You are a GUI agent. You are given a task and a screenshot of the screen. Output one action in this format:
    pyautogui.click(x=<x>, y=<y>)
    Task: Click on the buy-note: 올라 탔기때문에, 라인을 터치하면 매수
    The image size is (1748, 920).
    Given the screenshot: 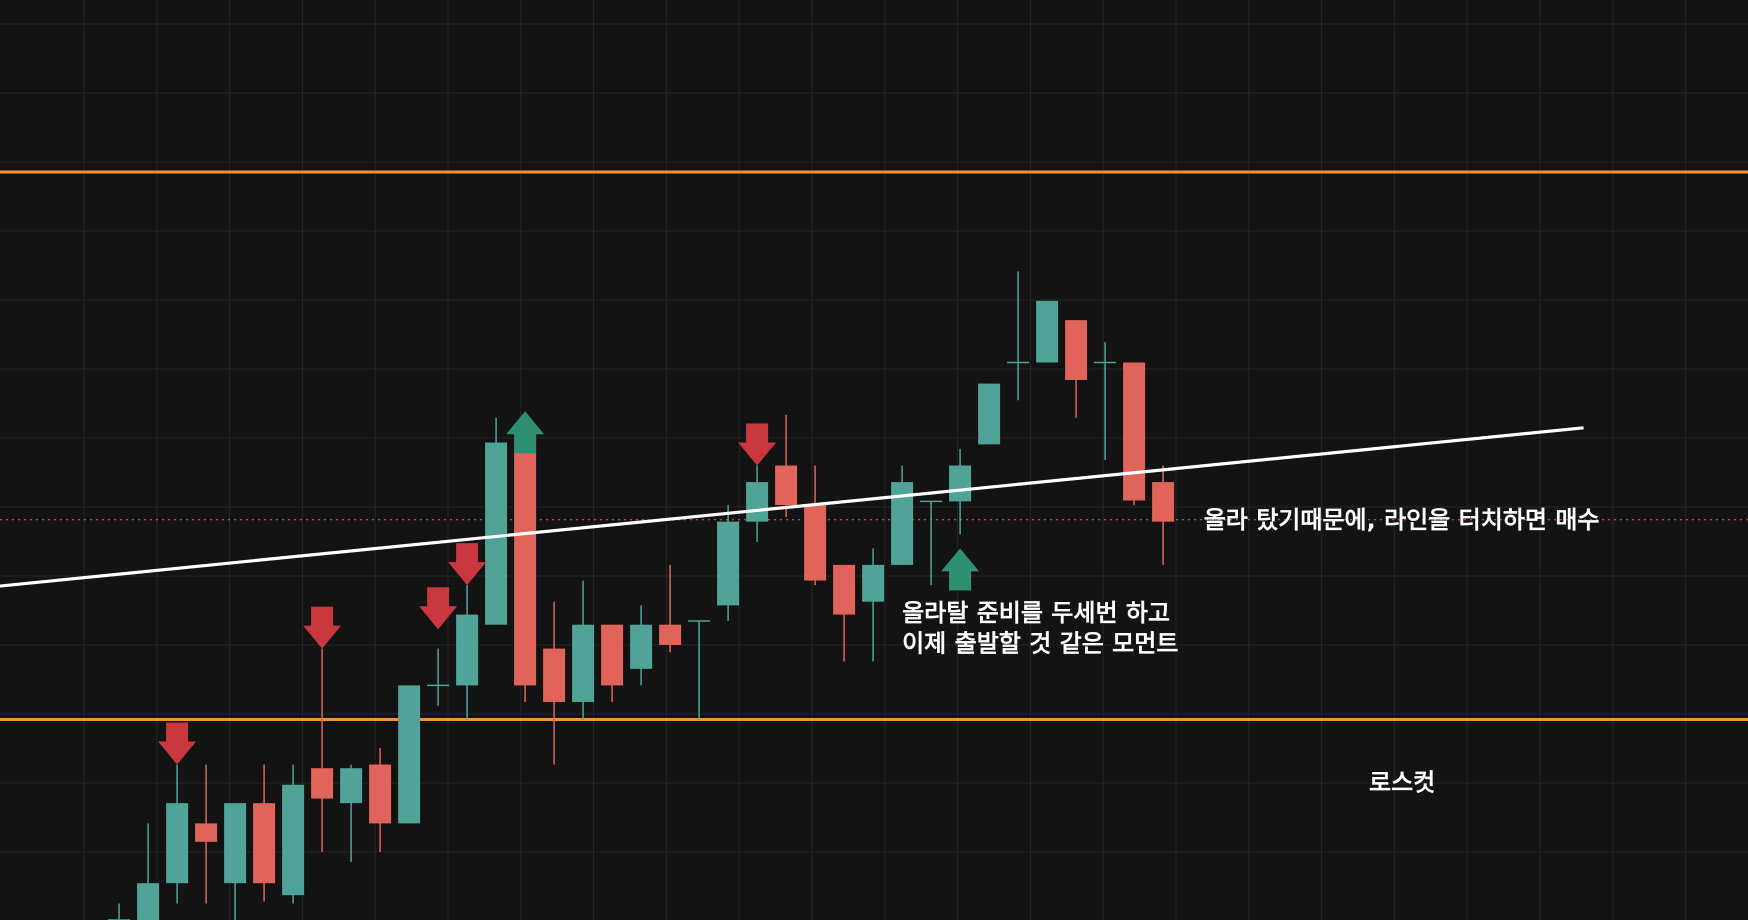 What is the action you would take?
    pyautogui.click(x=1402, y=520)
    